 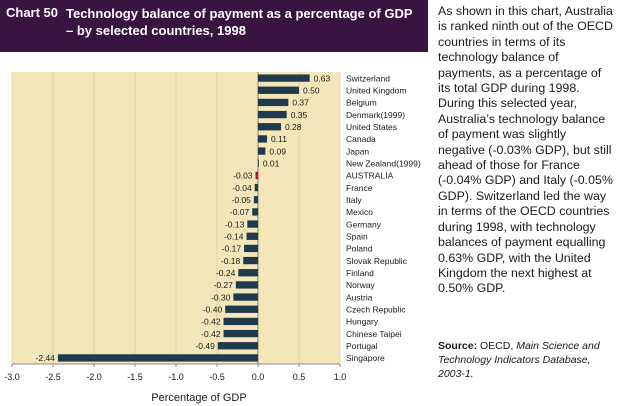 What do you see at coordinates (252, 236) in the screenshot?
I see `bar-spain` at bounding box center [252, 236].